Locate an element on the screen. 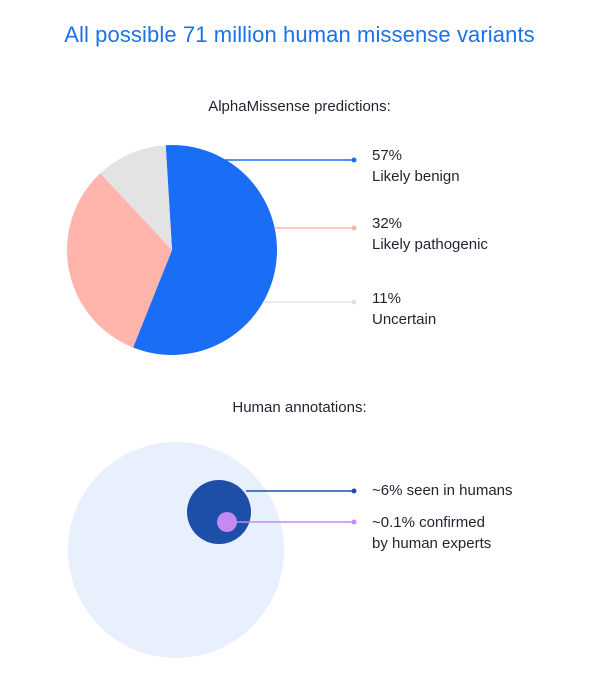  slice-label: 57% Likely benign is located at coordinates (416, 166).